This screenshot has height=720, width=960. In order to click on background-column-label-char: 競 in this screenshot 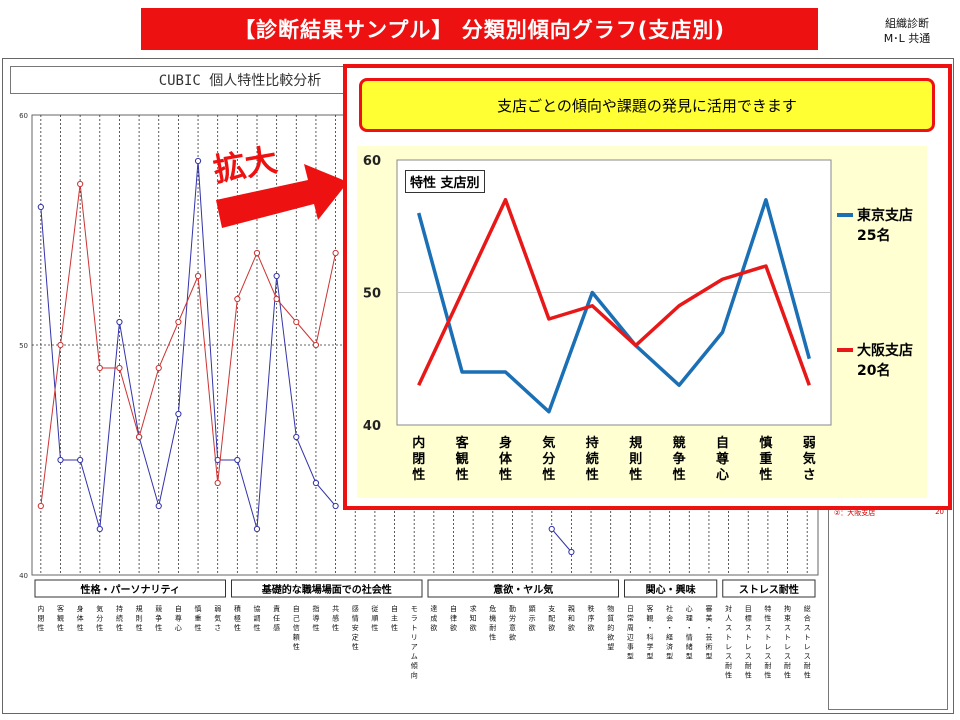, I will do `click(158, 608)`.